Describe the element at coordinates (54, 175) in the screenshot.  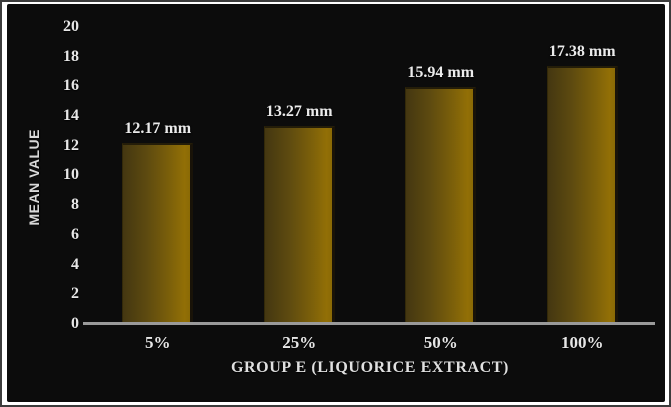
I see `y-axis-ticks: 20 18 16 14 12 10 8 6 4 2 0` at that location.